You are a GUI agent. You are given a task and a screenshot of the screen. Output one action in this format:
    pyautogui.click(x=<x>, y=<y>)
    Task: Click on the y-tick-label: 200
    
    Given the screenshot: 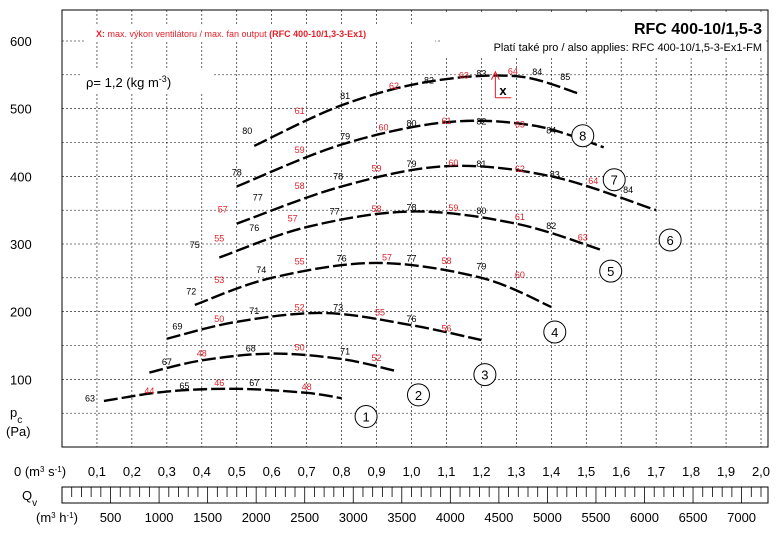 What is the action you would take?
    pyautogui.click(x=21, y=312)
    